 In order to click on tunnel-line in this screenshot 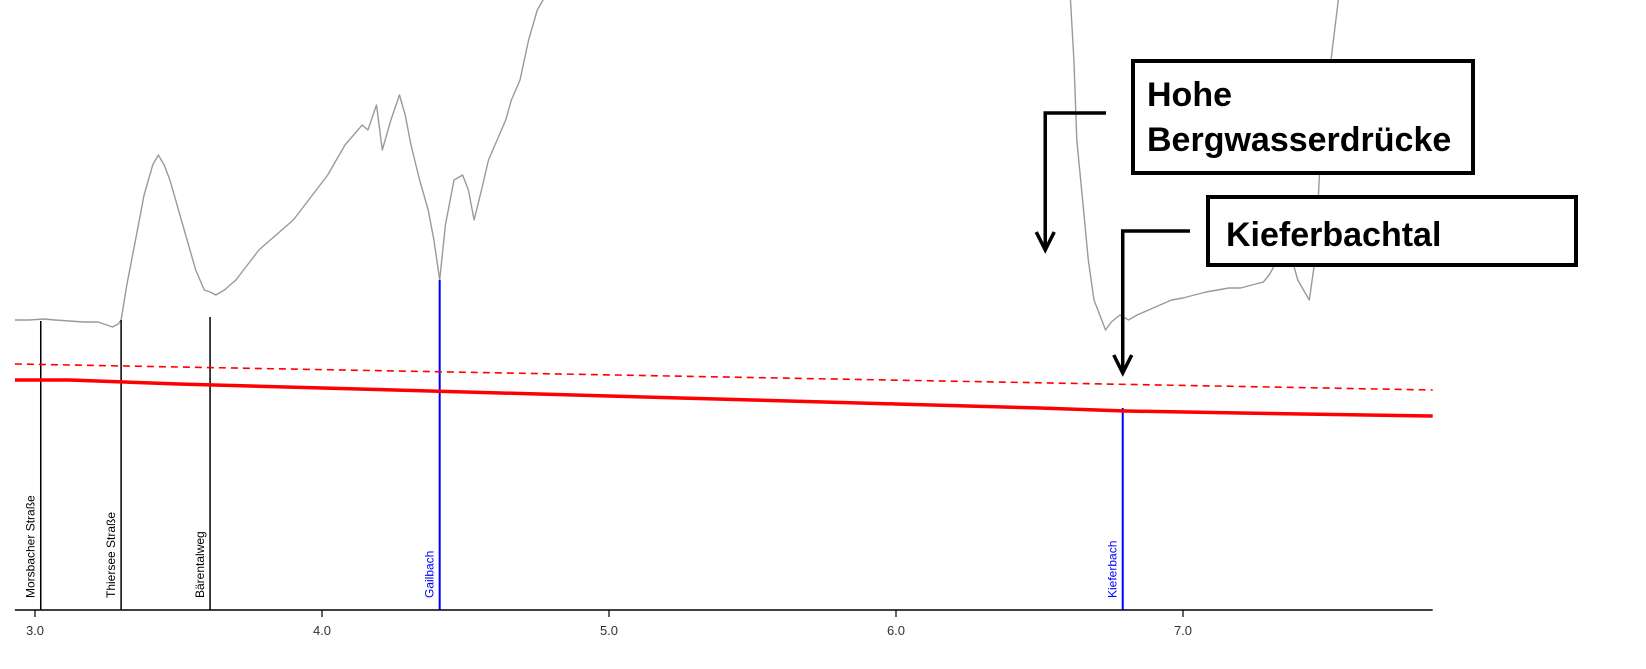, I will do `click(723, 398)`.